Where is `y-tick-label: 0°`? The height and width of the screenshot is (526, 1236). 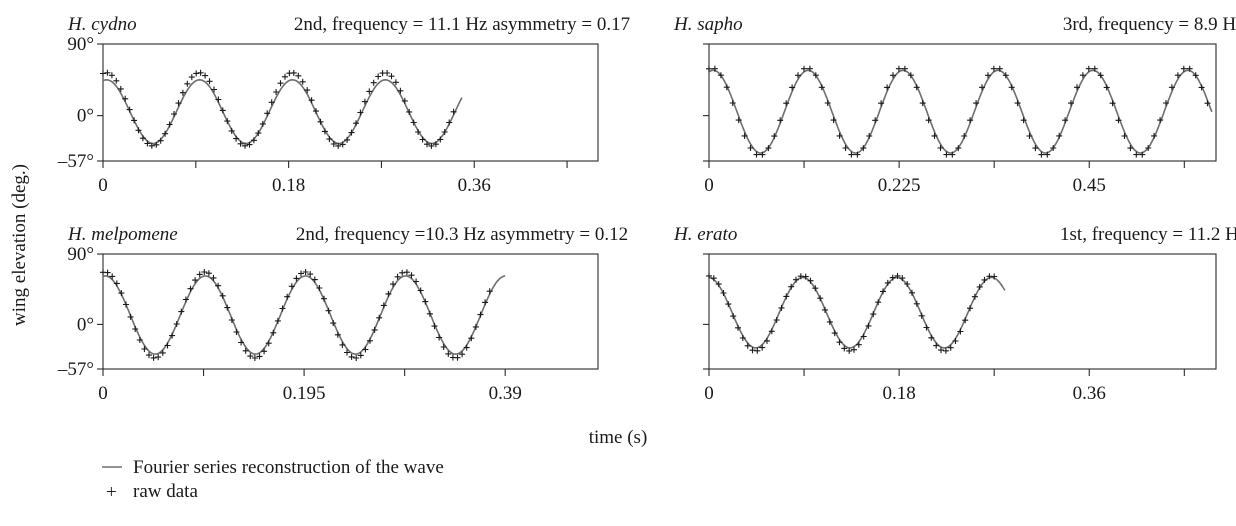 y-tick-label: 0° is located at coordinates (85, 116).